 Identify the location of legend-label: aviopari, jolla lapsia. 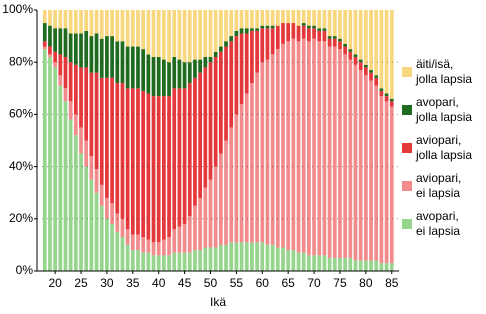
(444, 147).